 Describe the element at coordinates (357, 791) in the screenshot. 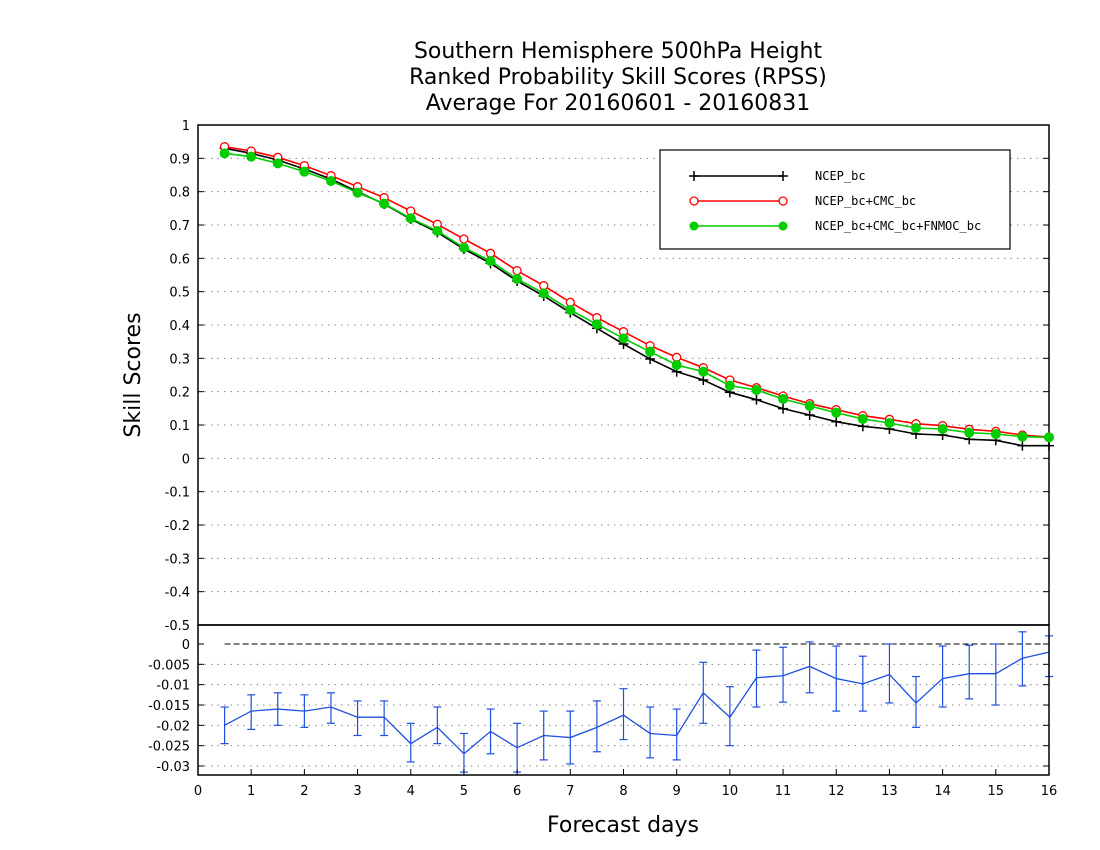

I see `x-tick-label: 3` at that location.